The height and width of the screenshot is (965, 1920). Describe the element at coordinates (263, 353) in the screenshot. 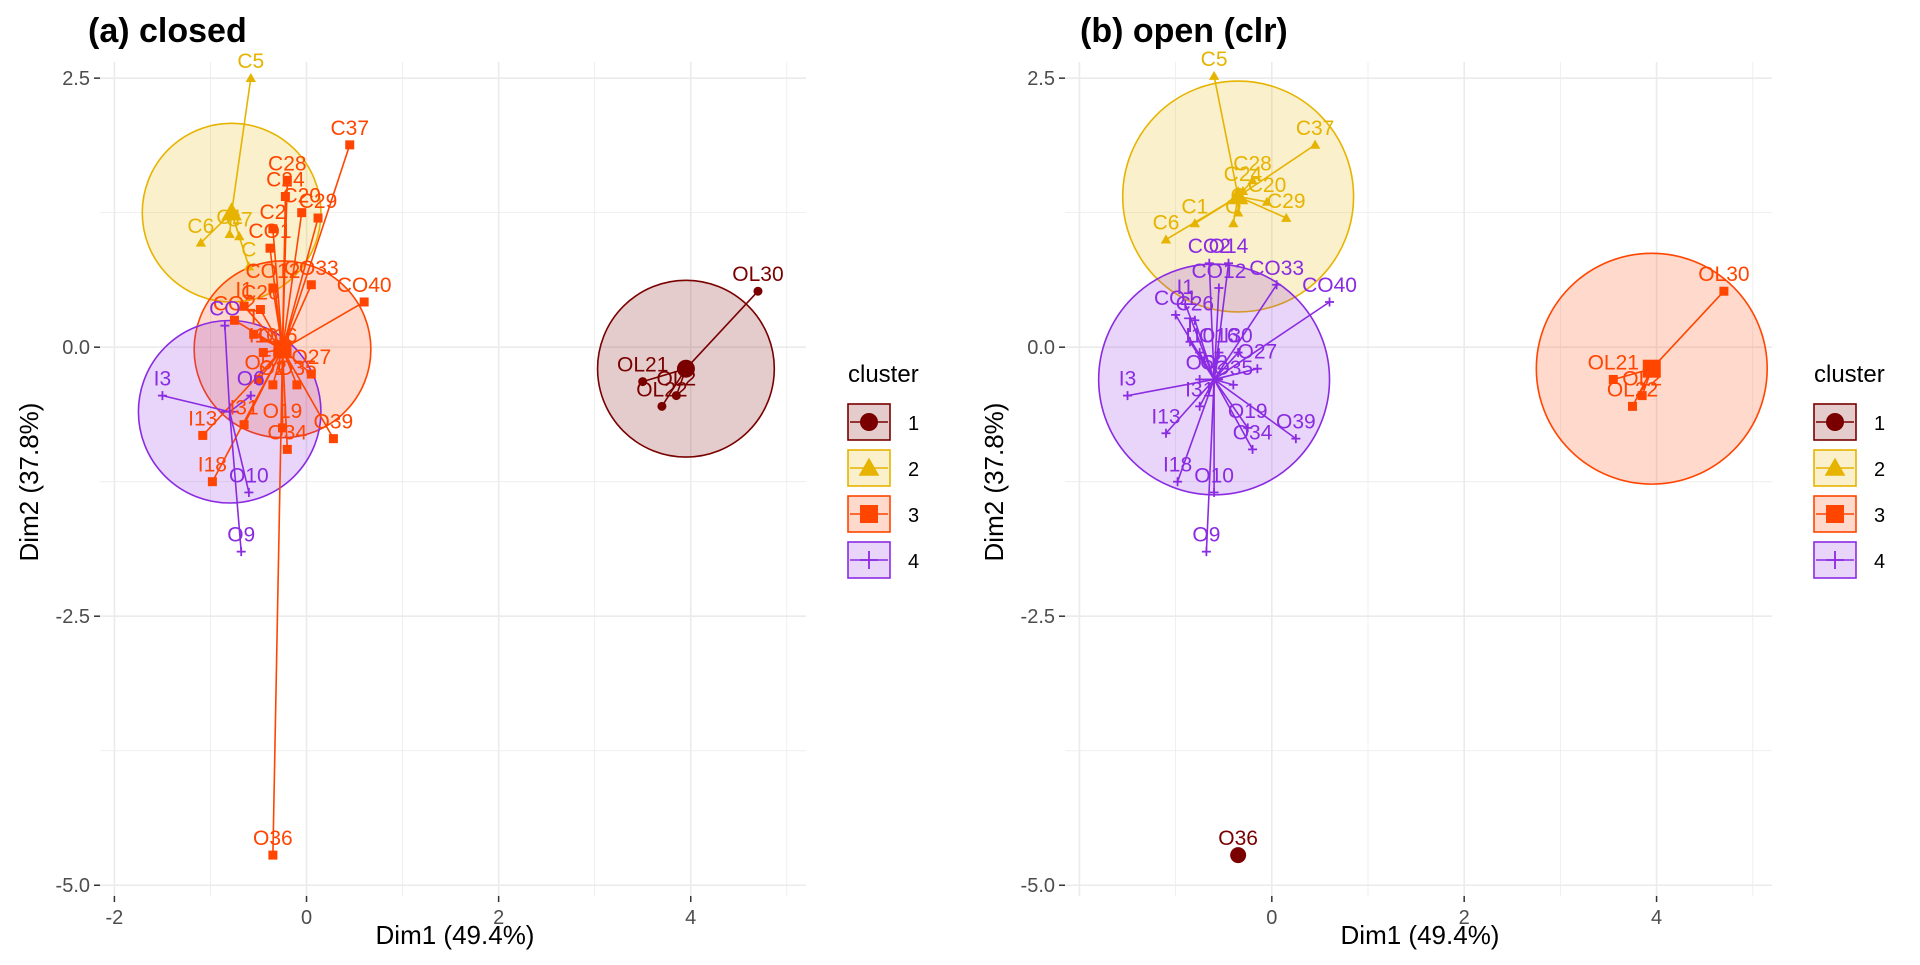

I see `point-I10` at that location.